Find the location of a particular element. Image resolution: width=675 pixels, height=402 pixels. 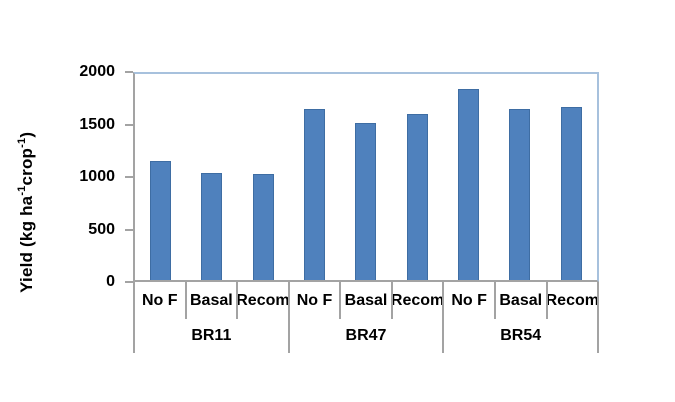

y-axis-title-part: crop is located at coordinates (27, 166).